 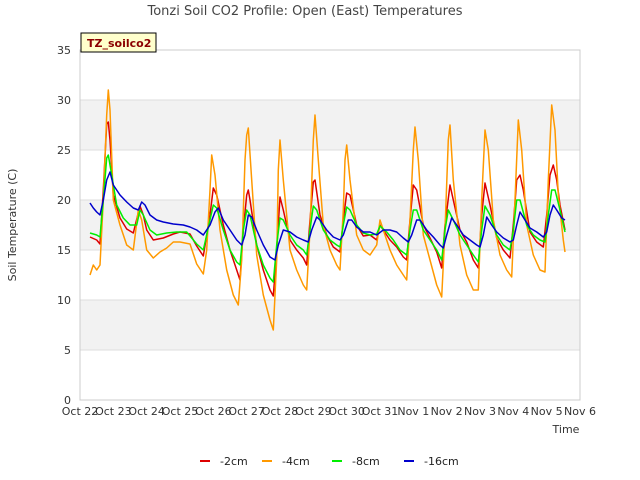 I want to click on site-badge: TZ_soilco2, so click(x=118, y=42).